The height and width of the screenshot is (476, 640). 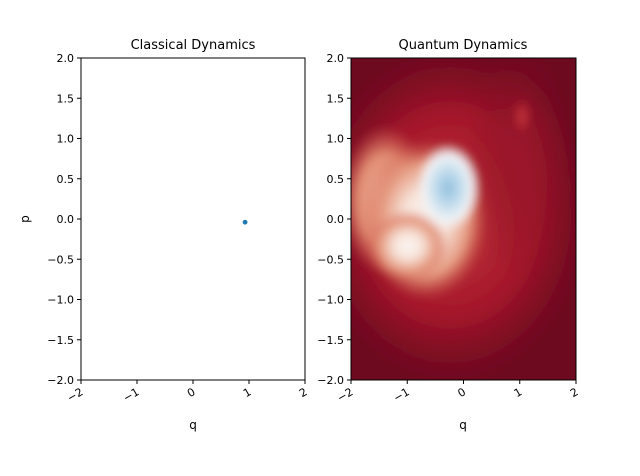 I want to click on classical-points, so click(x=245, y=222).